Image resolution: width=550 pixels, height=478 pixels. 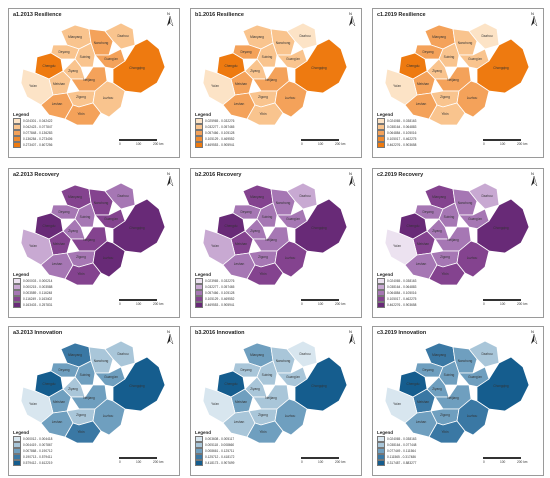 I want to click on legend-label: 0.003589 - 0.116248, so click(x=38, y=293).